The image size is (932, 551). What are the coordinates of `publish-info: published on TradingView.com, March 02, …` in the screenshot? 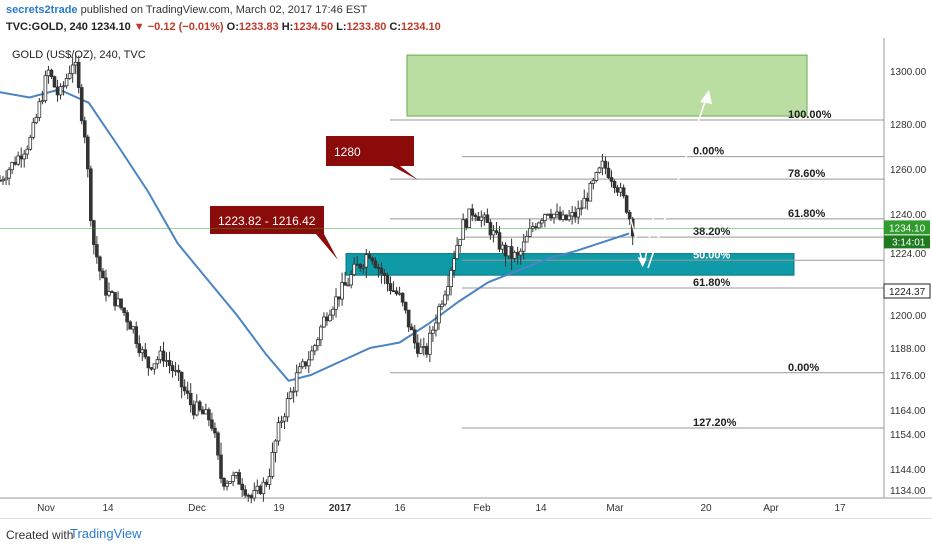 It's located at (224, 10).